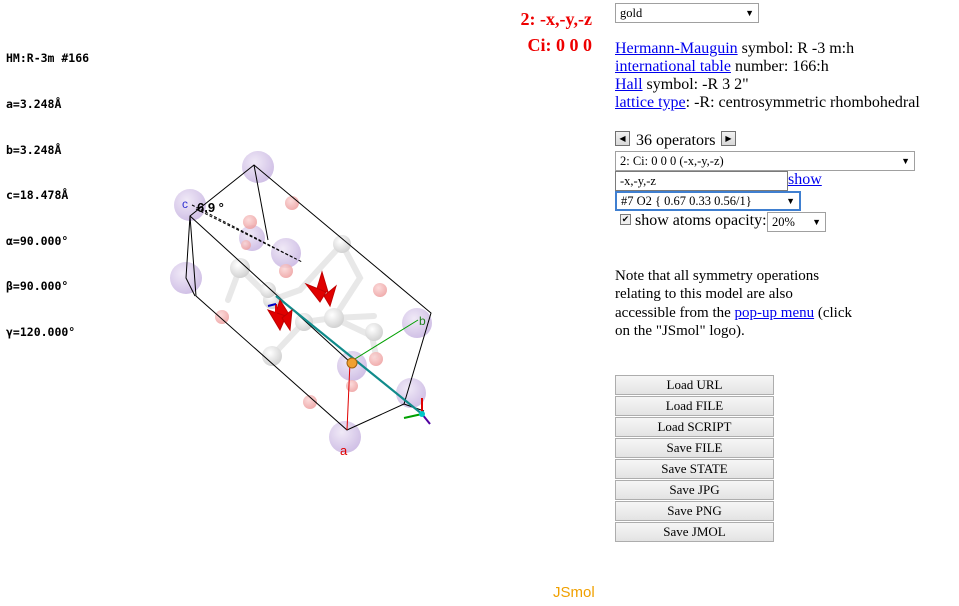 The height and width of the screenshot is (606, 959). I want to click on next-operator-button: ▶, so click(728, 138).